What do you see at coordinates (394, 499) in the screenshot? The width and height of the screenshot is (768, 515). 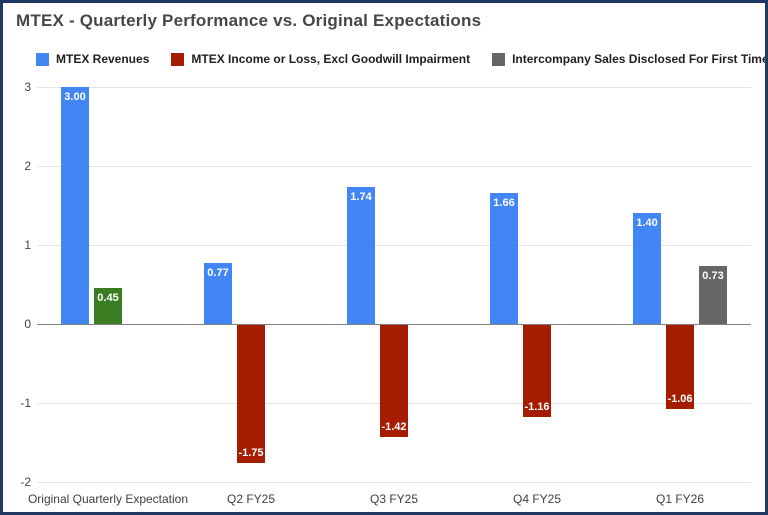 I see `x-axis-category-label: Q3 FY25` at bounding box center [394, 499].